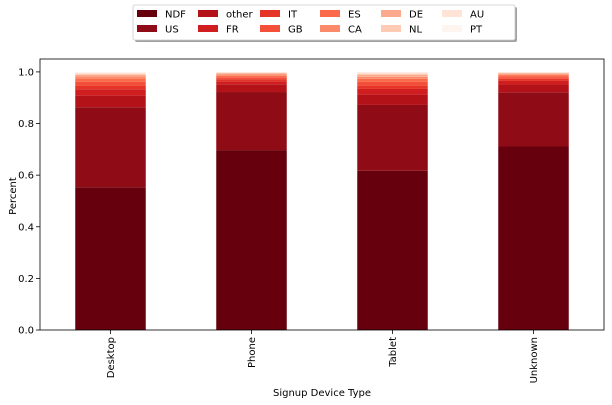 The width and height of the screenshot is (612, 405). What do you see at coordinates (147, 28) in the screenshot?
I see `legend-swatch-us` at bounding box center [147, 28].